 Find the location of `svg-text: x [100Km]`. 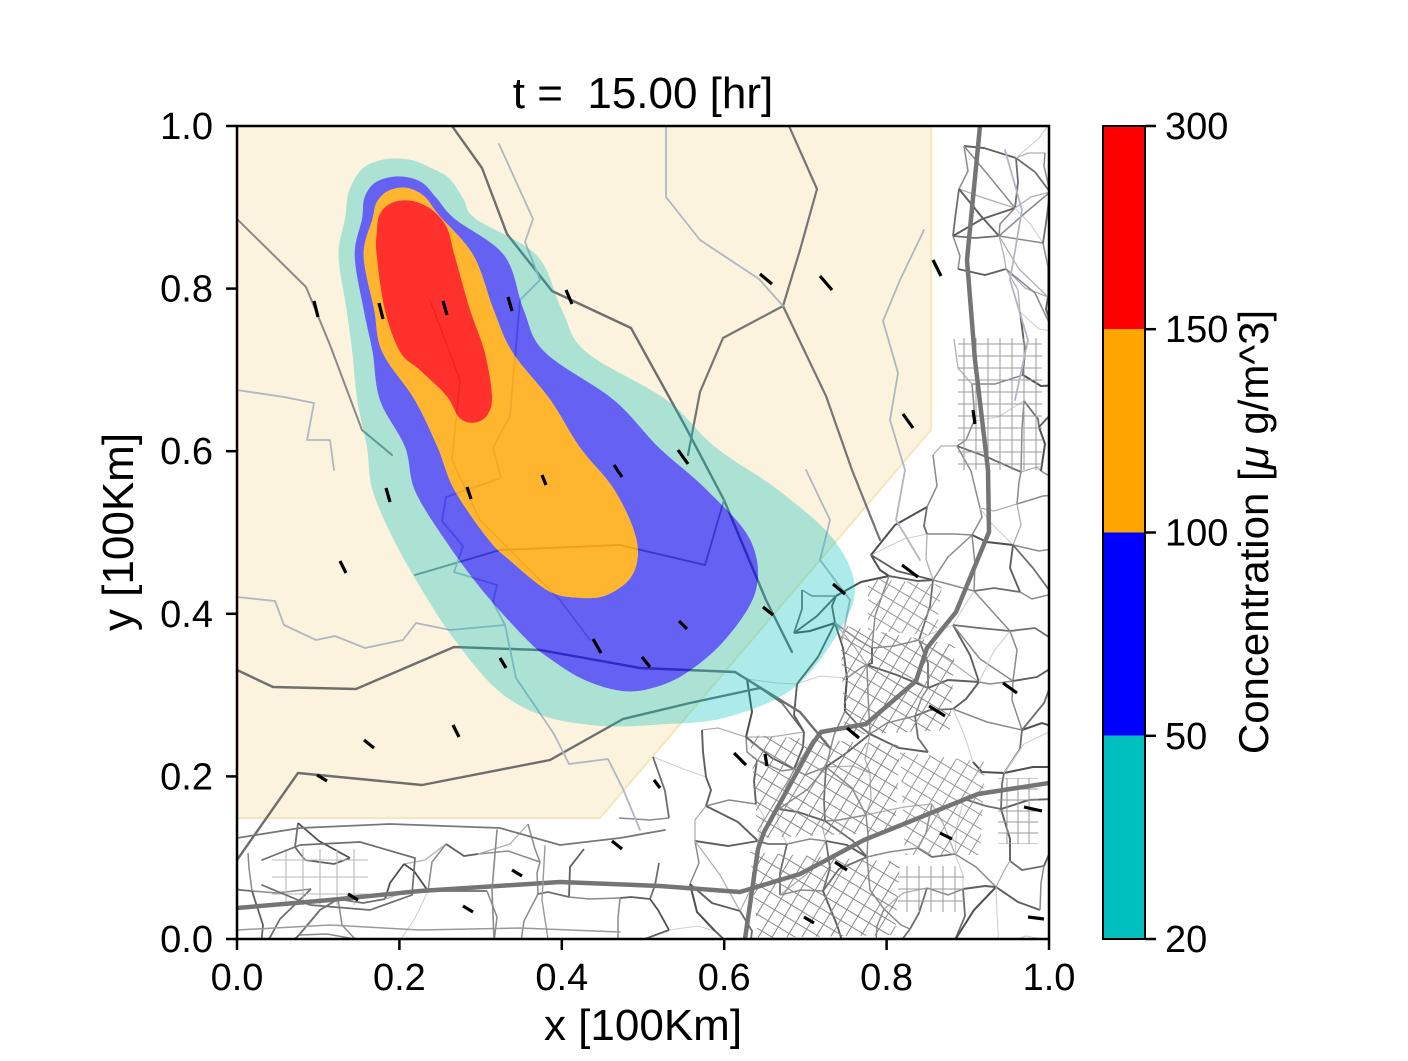

svg-text: x [100Km] is located at coordinates (643, 1025).